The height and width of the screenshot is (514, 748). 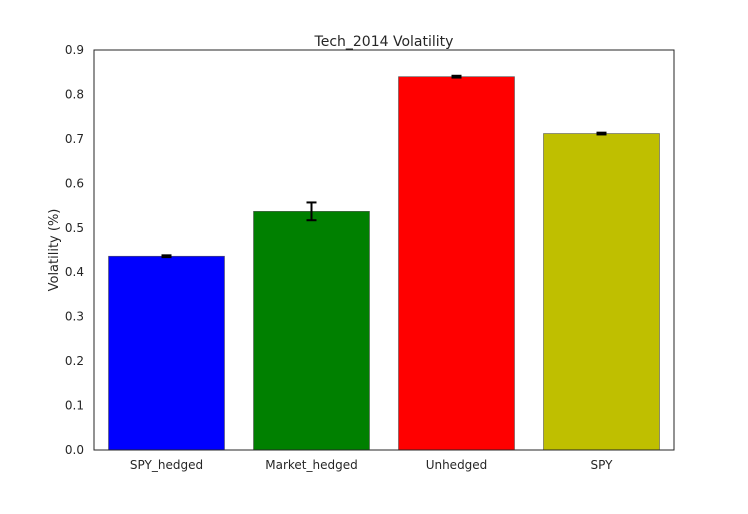 I want to click on y-tick-label: 0.7, so click(x=74, y=139).